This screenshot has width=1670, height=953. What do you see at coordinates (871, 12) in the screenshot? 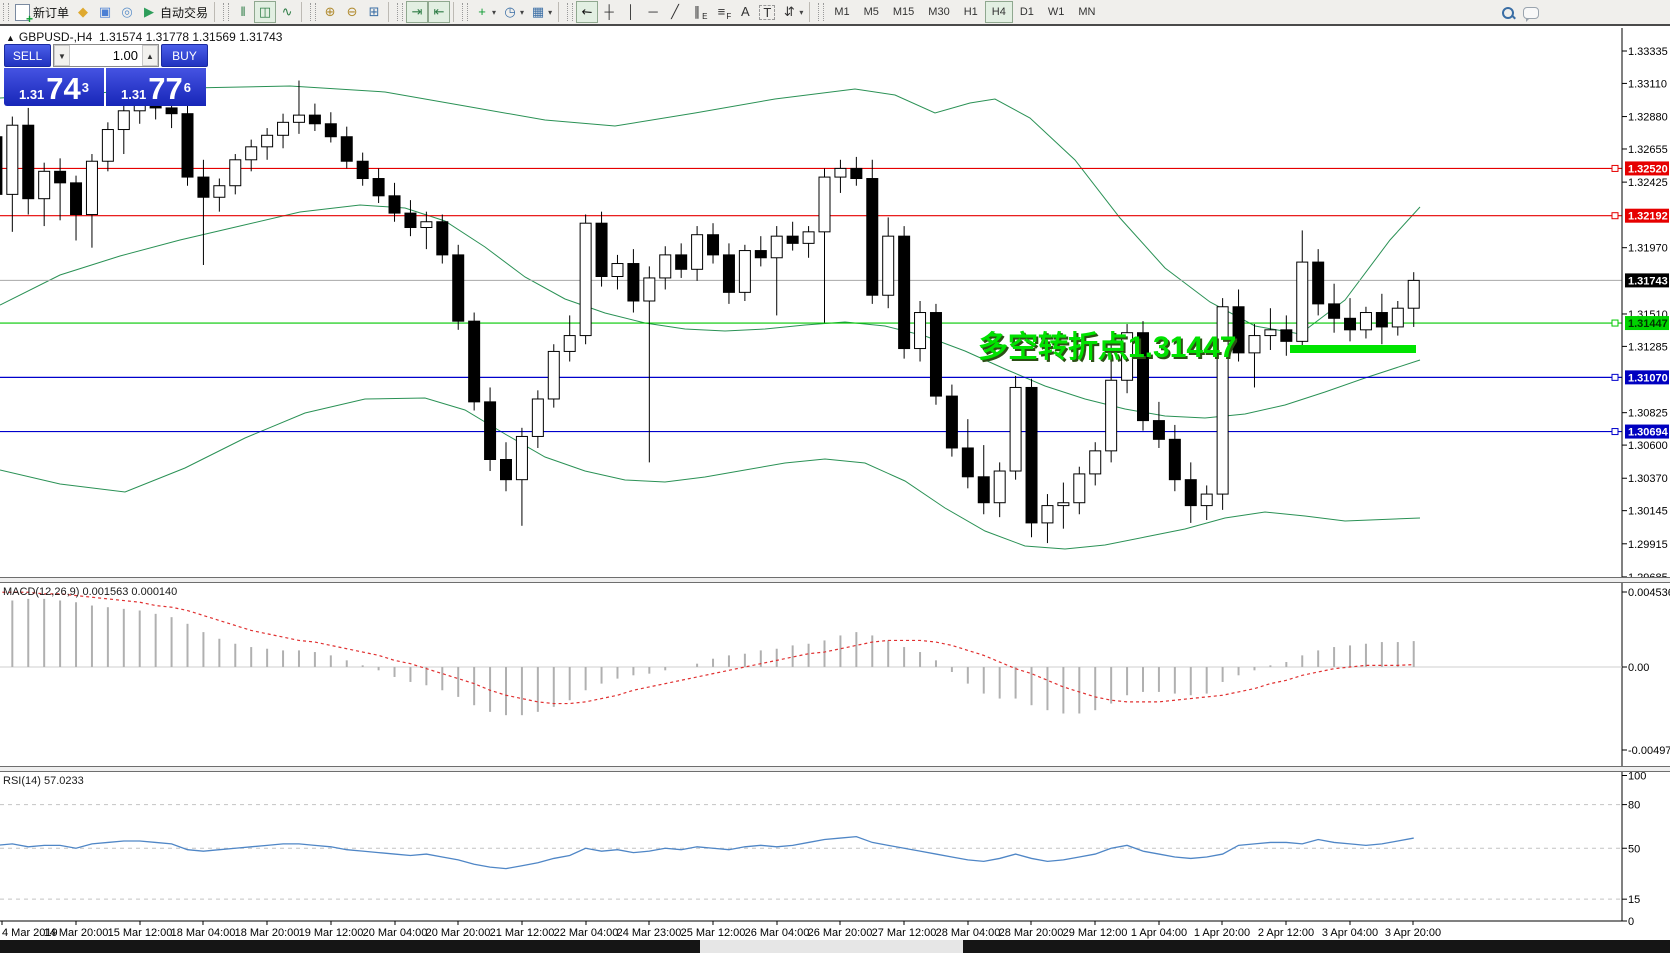
I see `timeframe-m5-button: M5` at bounding box center [871, 12].